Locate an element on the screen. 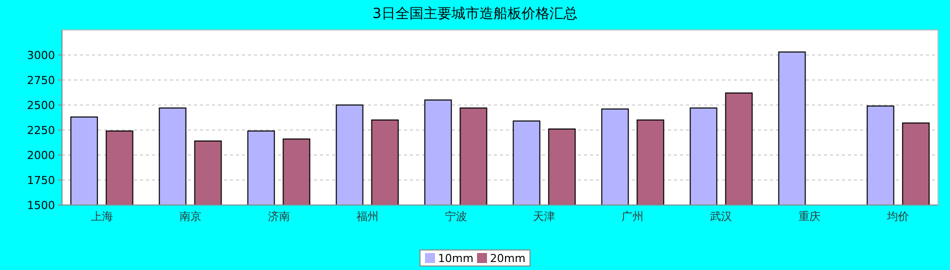 The image size is (950, 270). x-tick-label: 宁波 is located at coordinates (455, 216).